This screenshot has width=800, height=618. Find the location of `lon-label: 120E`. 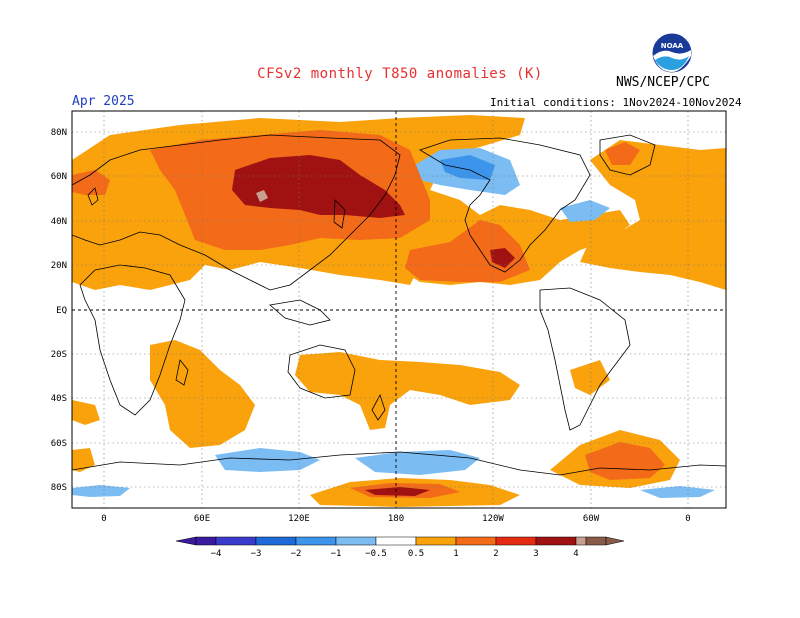

lon-label: 120E is located at coordinates (299, 519).